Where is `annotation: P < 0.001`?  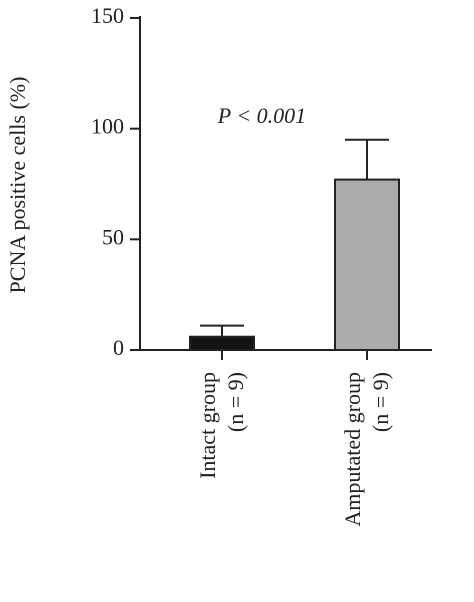
annotation: P < 0.001 is located at coordinates (261, 115).